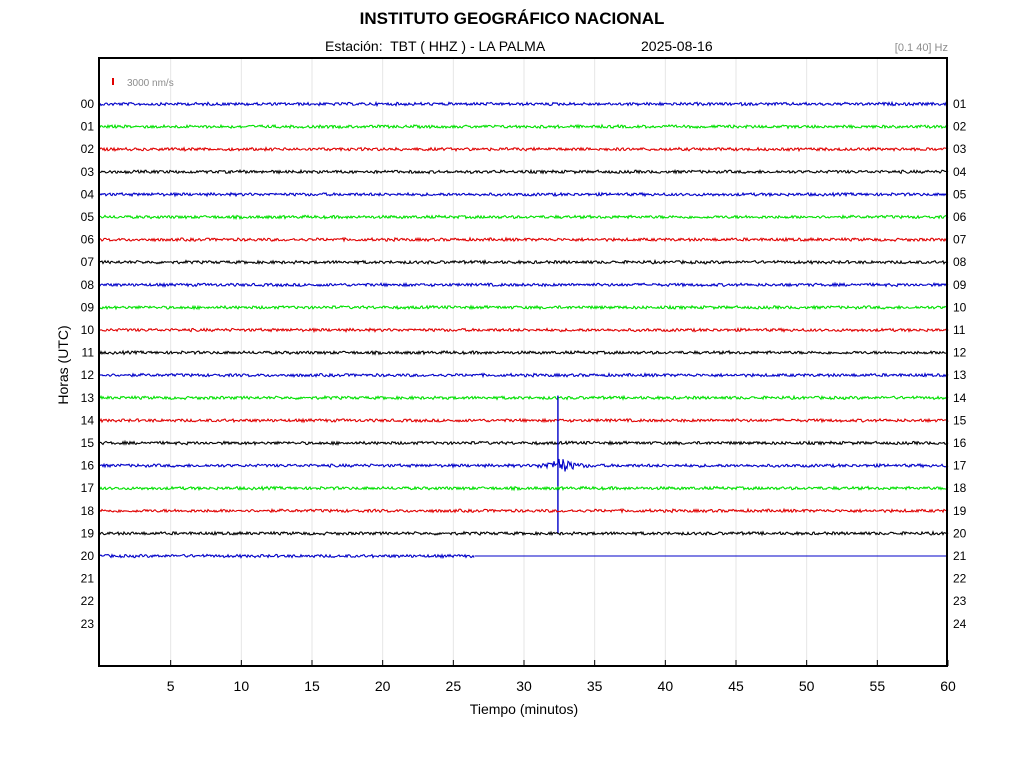  Describe the element at coordinates (736, 686) in the screenshot. I see `x-tick-label: 45` at that location.